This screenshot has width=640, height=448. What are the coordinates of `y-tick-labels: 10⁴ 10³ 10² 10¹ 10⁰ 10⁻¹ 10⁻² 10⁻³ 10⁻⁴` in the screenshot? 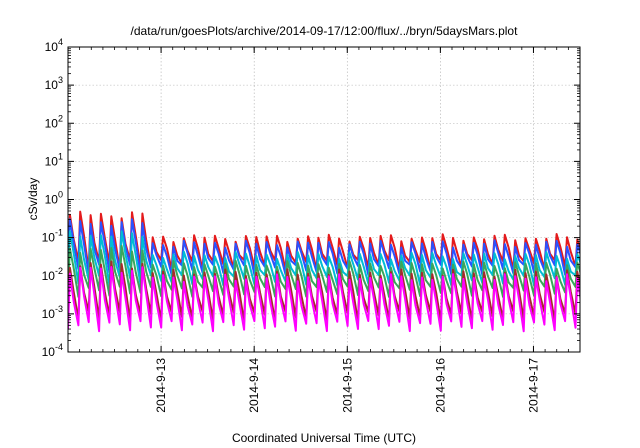 It's located at (52, 198).